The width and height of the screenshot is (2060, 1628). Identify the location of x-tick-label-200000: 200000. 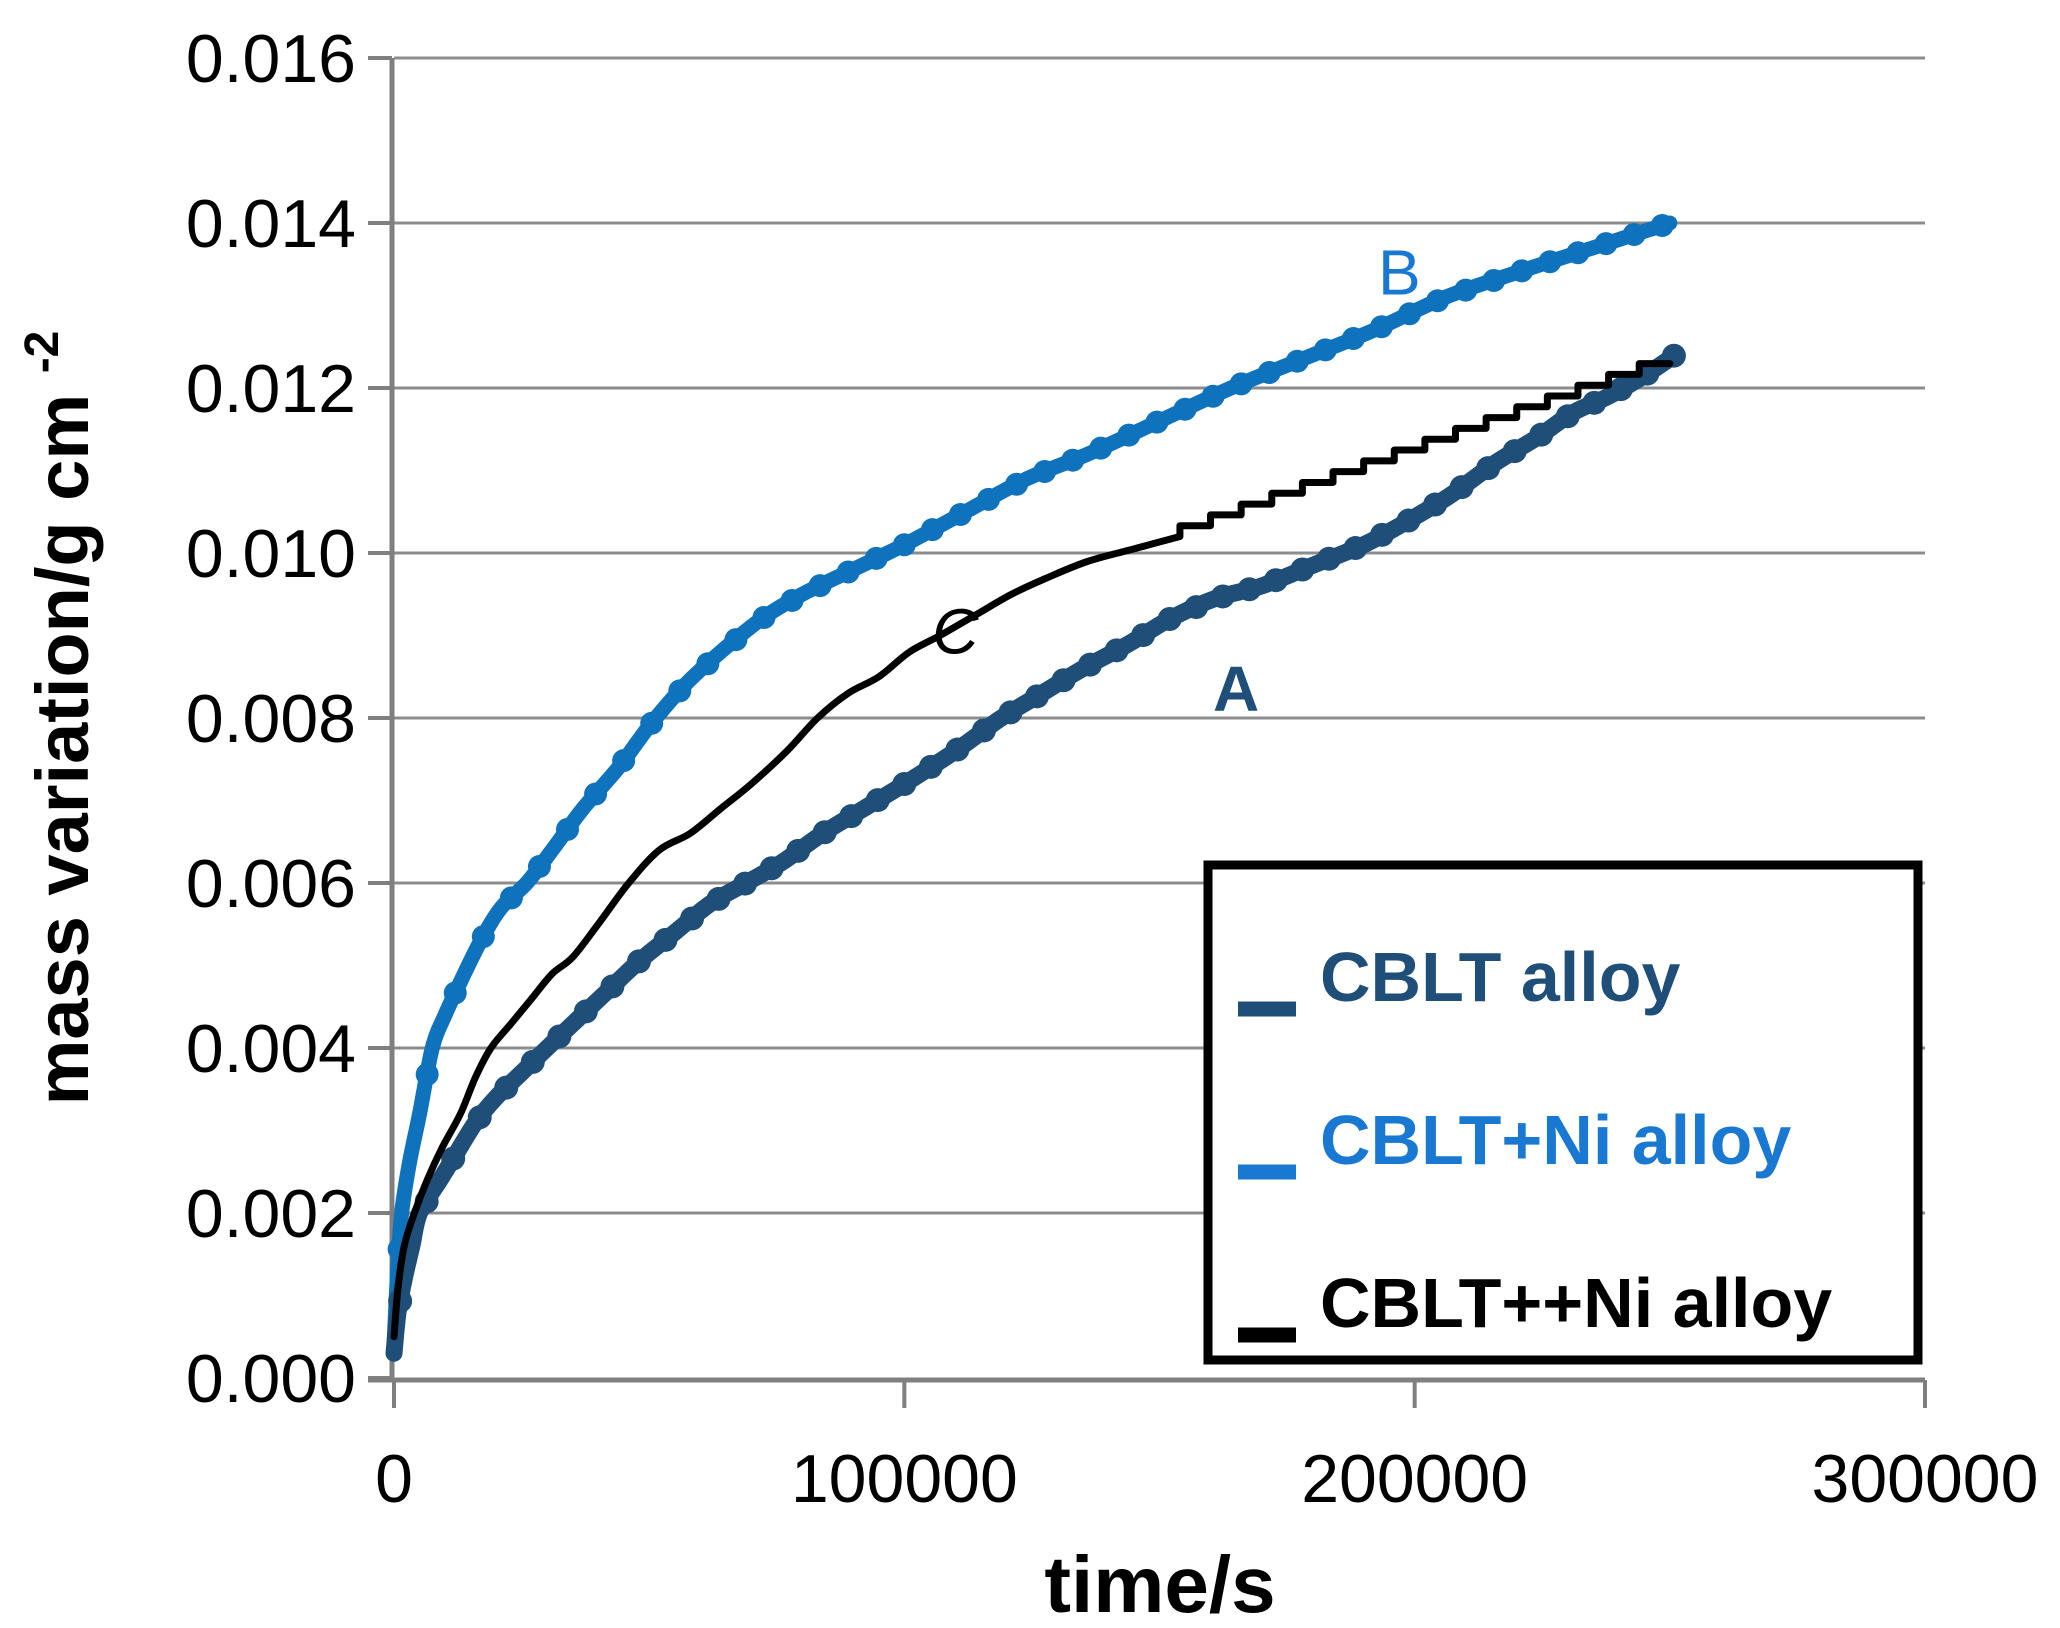
(1414, 1479).